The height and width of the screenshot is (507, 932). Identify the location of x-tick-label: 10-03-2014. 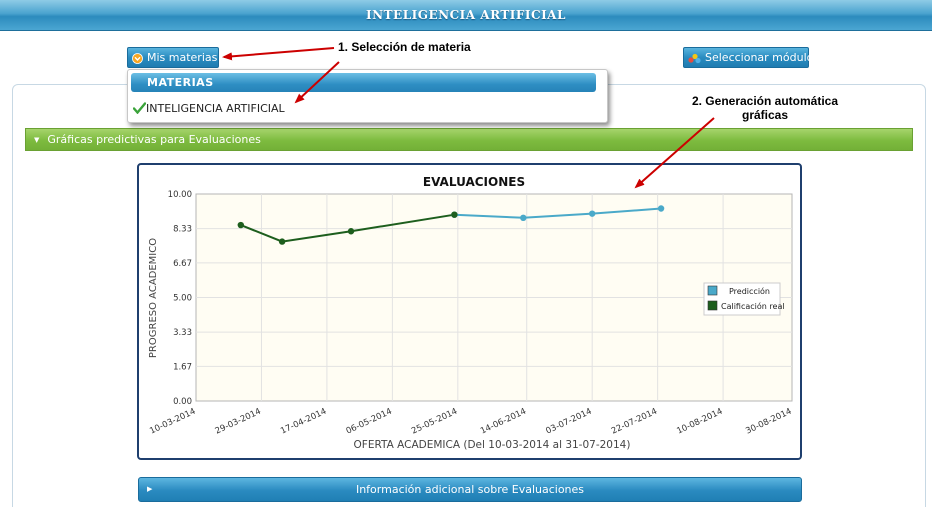
(172, 422).